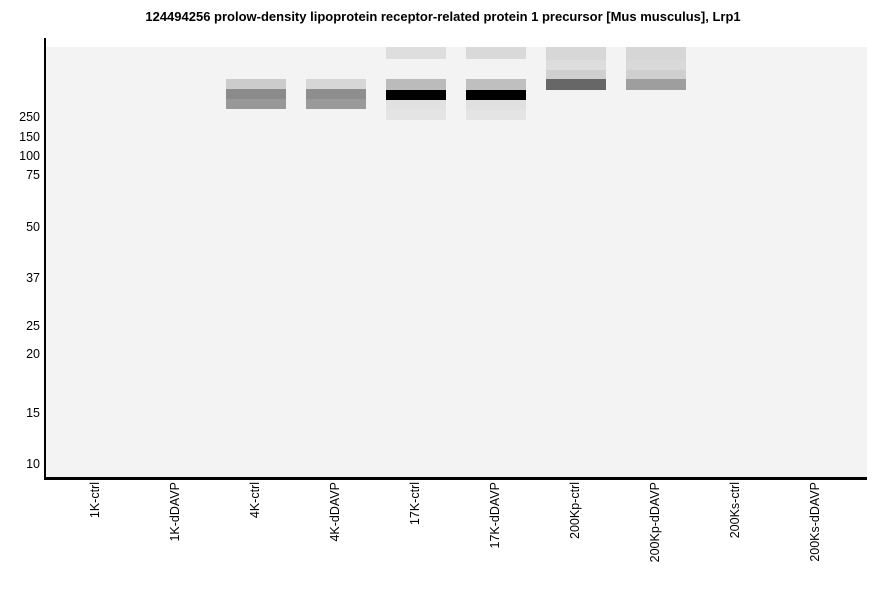  I want to click on y-tick-label-37: 37, so click(33, 278).